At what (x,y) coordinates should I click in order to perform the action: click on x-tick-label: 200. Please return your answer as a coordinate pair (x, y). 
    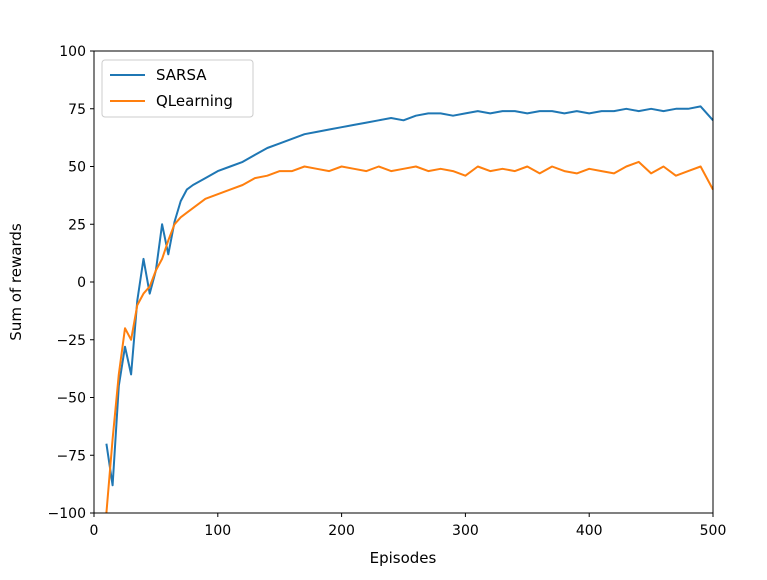
    Looking at the image, I should click on (341, 531).